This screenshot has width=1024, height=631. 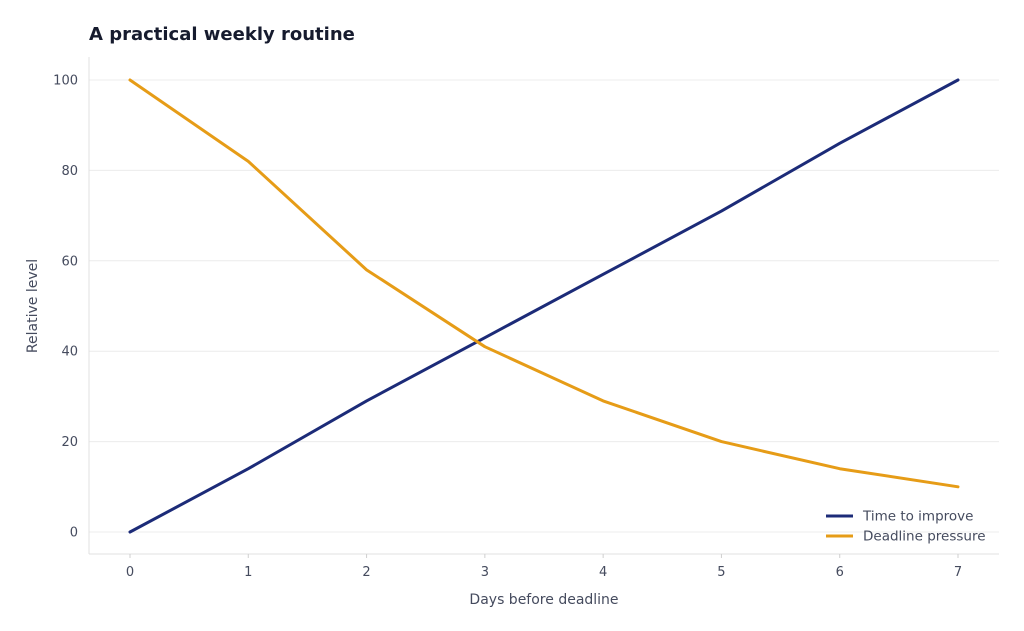 What do you see at coordinates (366, 572) in the screenshot?
I see `x-tick-label: 2` at bounding box center [366, 572].